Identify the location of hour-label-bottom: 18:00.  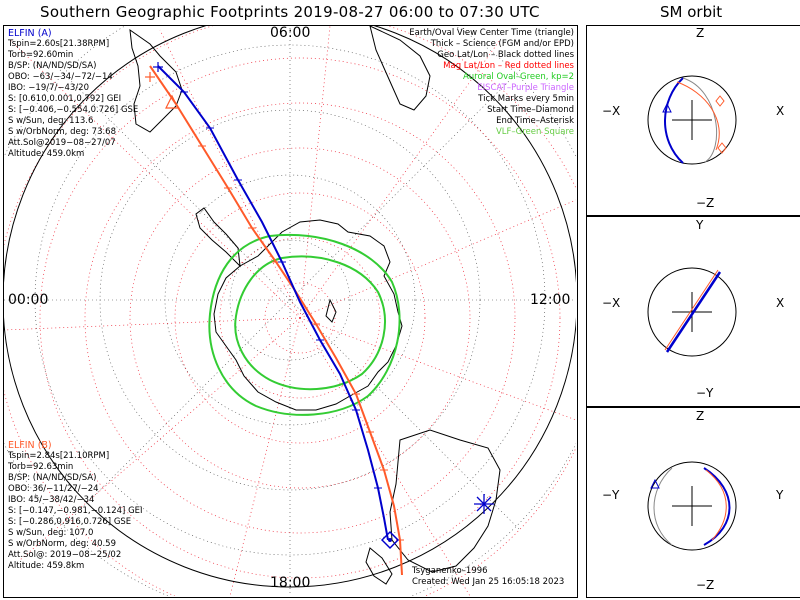
(290, 583).